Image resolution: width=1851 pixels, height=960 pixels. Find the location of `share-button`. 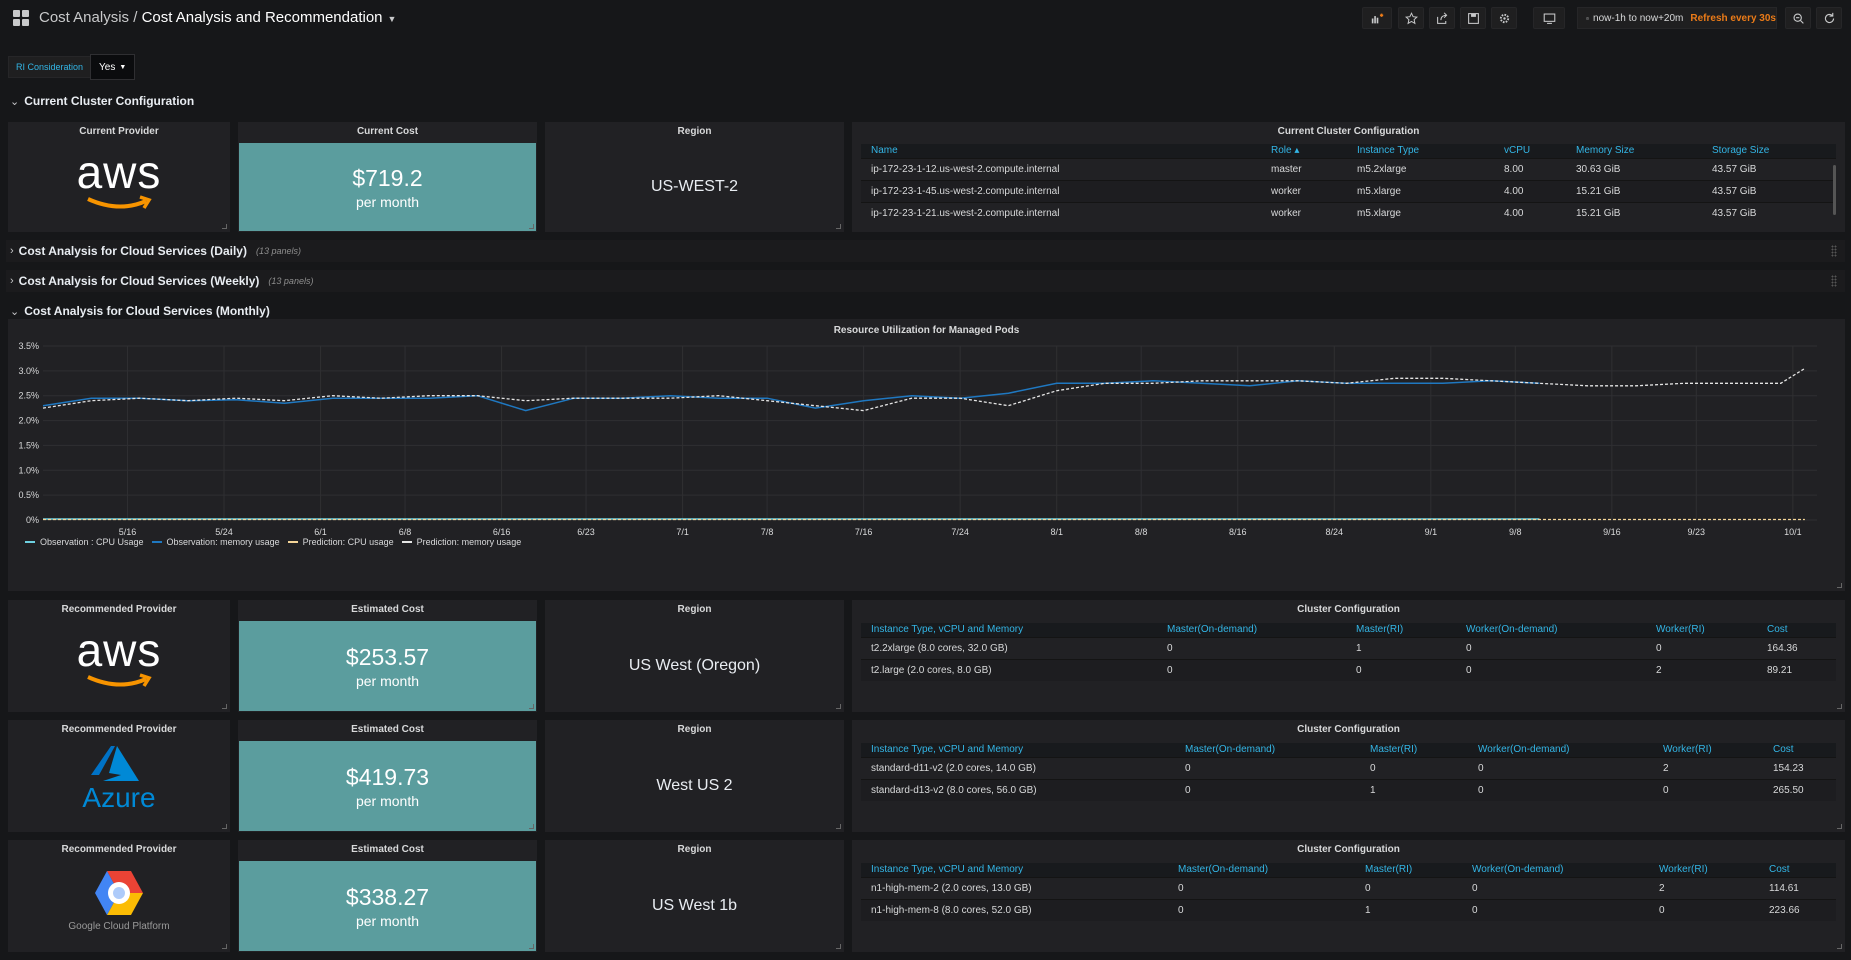

share-button is located at coordinates (1442, 18).